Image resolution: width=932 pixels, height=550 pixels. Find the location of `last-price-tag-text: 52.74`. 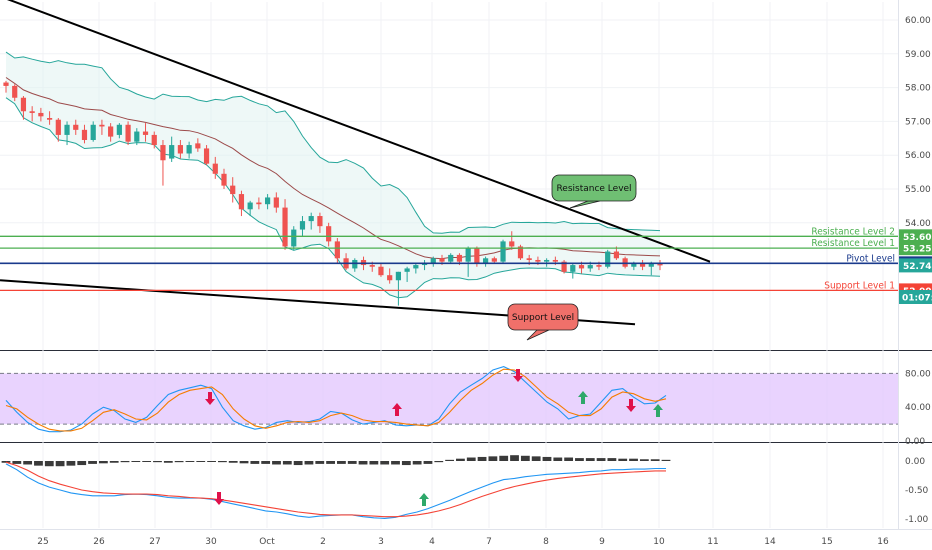

last-price-tag-text: 52.74 is located at coordinates (917, 267).